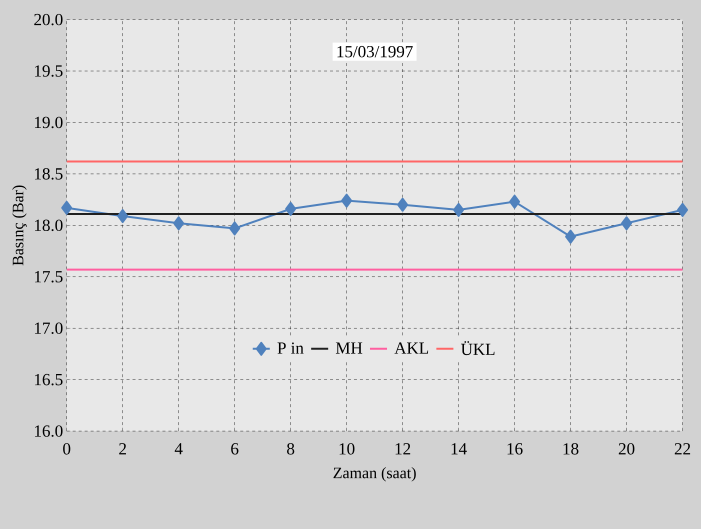 This screenshot has height=529, width=701. I want to click on x-tick-label: 2, so click(122, 448).